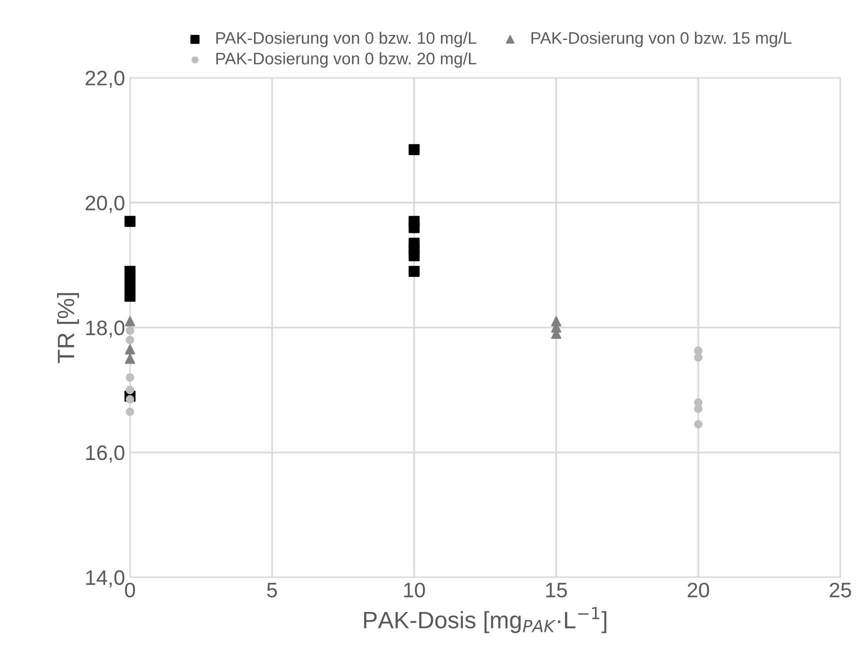 The width and height of the screenshot is (861, 659). Describe the element at coordinates (485, 620) in the screenshot. I see `x-axis-title: PAK-Dosis [mg$_{PAK}$·L$^{−1}$]` at that location.